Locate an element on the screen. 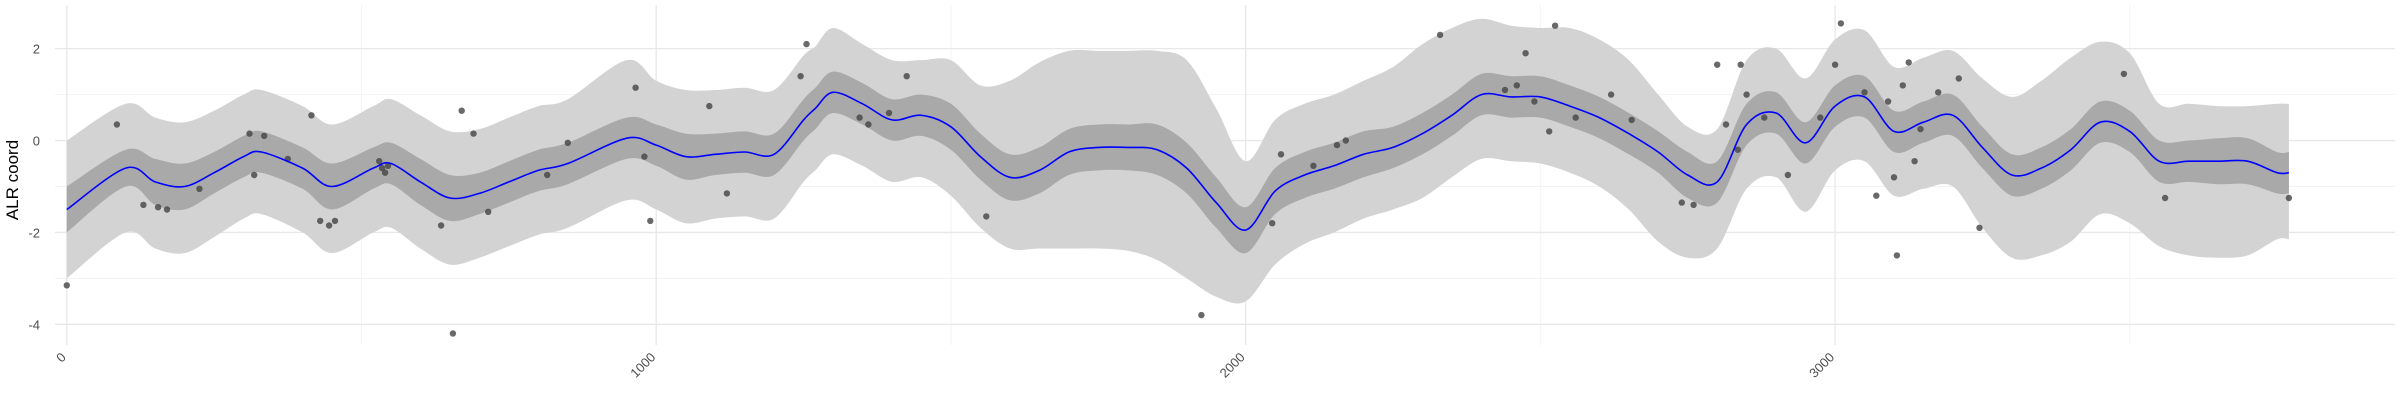  y-tick-label: 2 is located at coordinates (36, 49).